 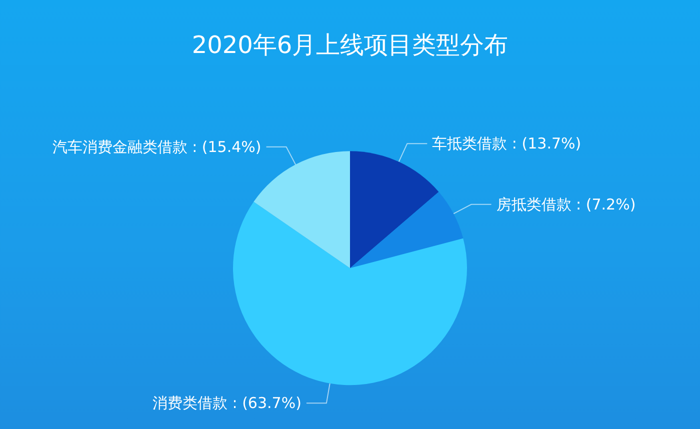 What do you see at coordinates (350, 45) in the screenshot?
I see `chart-title: 2020年6月上线项目类型分布` at bounding box center [350, 45].